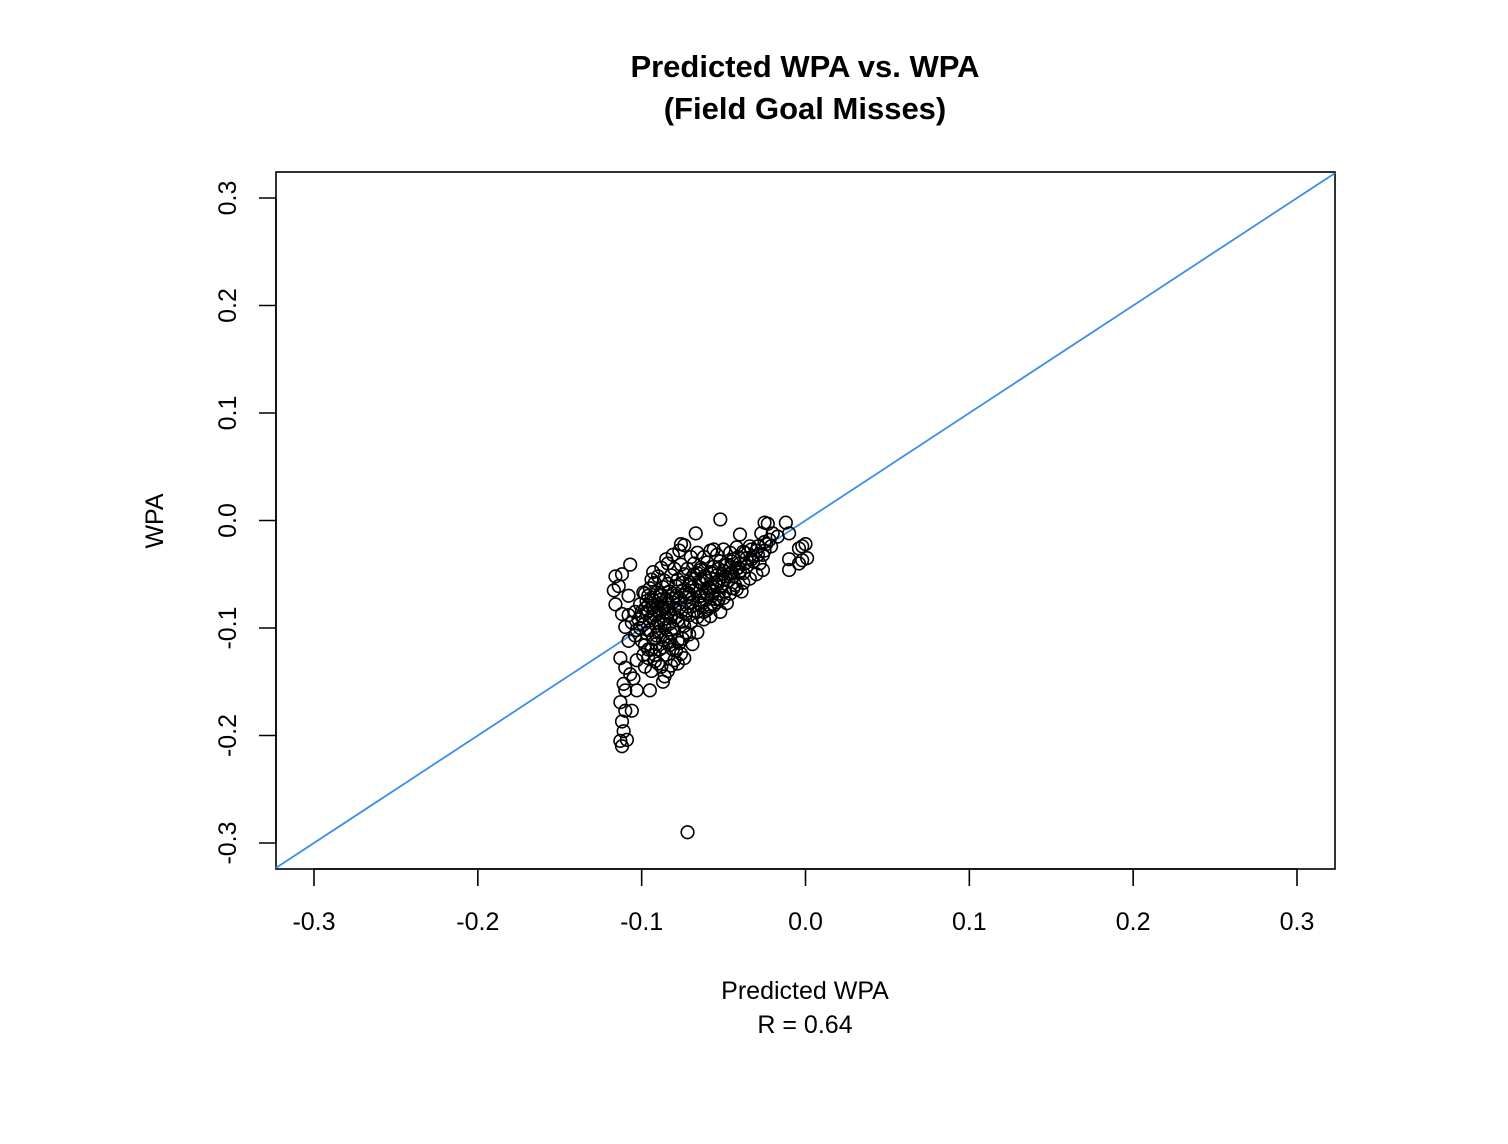 The width and height of the screenshot is (1508, 1144). What do you see at coordinates (641, 922) in the screenshot?
I see `x-tick-label: -0.1` at bounding box center [641, 922].